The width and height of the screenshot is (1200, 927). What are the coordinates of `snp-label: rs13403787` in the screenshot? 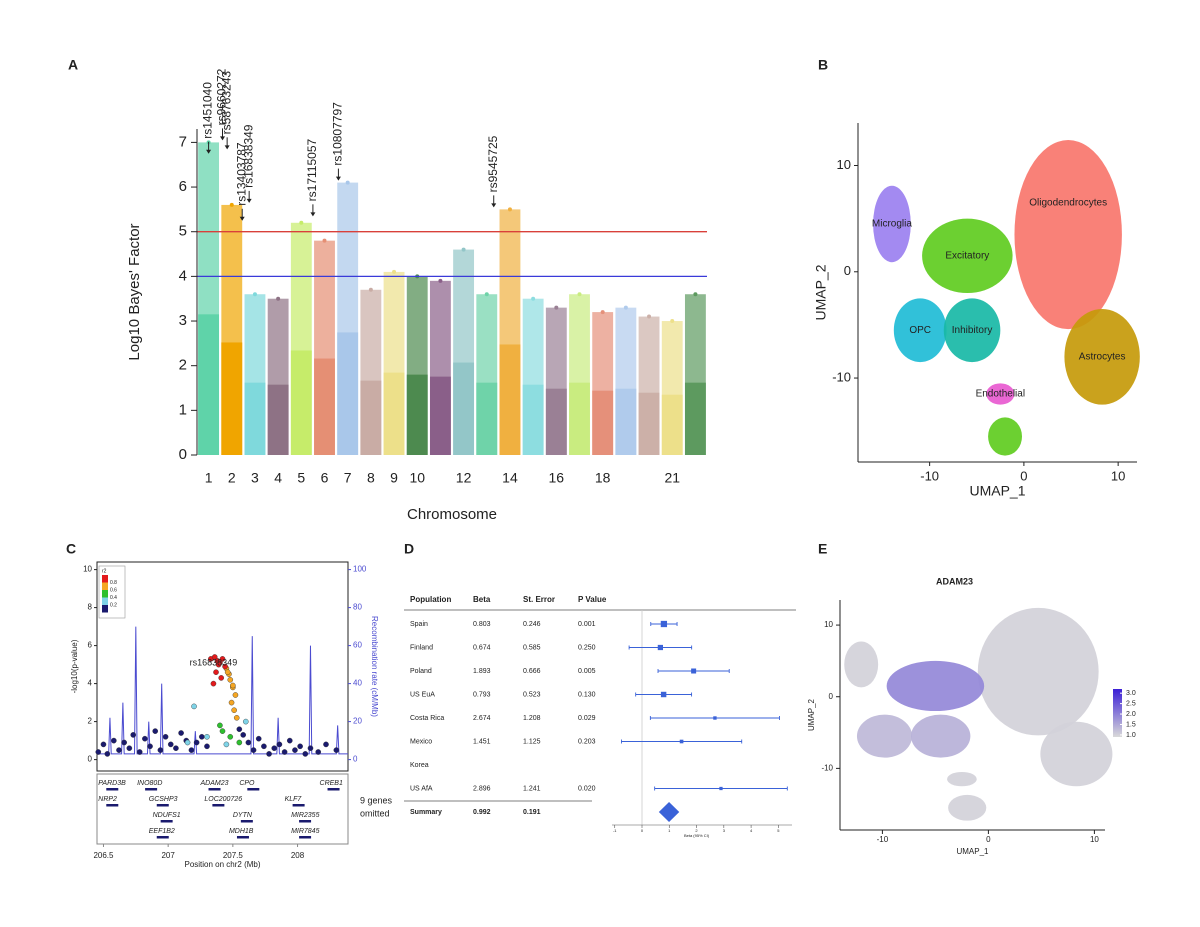 It's located at (241, 174).